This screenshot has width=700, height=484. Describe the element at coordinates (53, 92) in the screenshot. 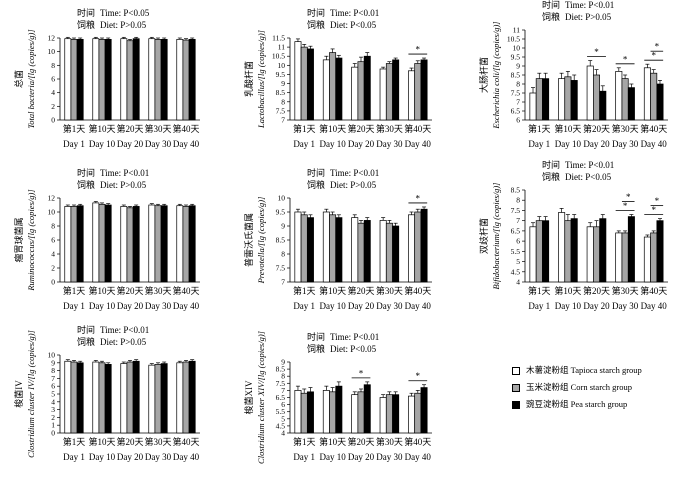

I see `y-tick-label: 4` at that location.